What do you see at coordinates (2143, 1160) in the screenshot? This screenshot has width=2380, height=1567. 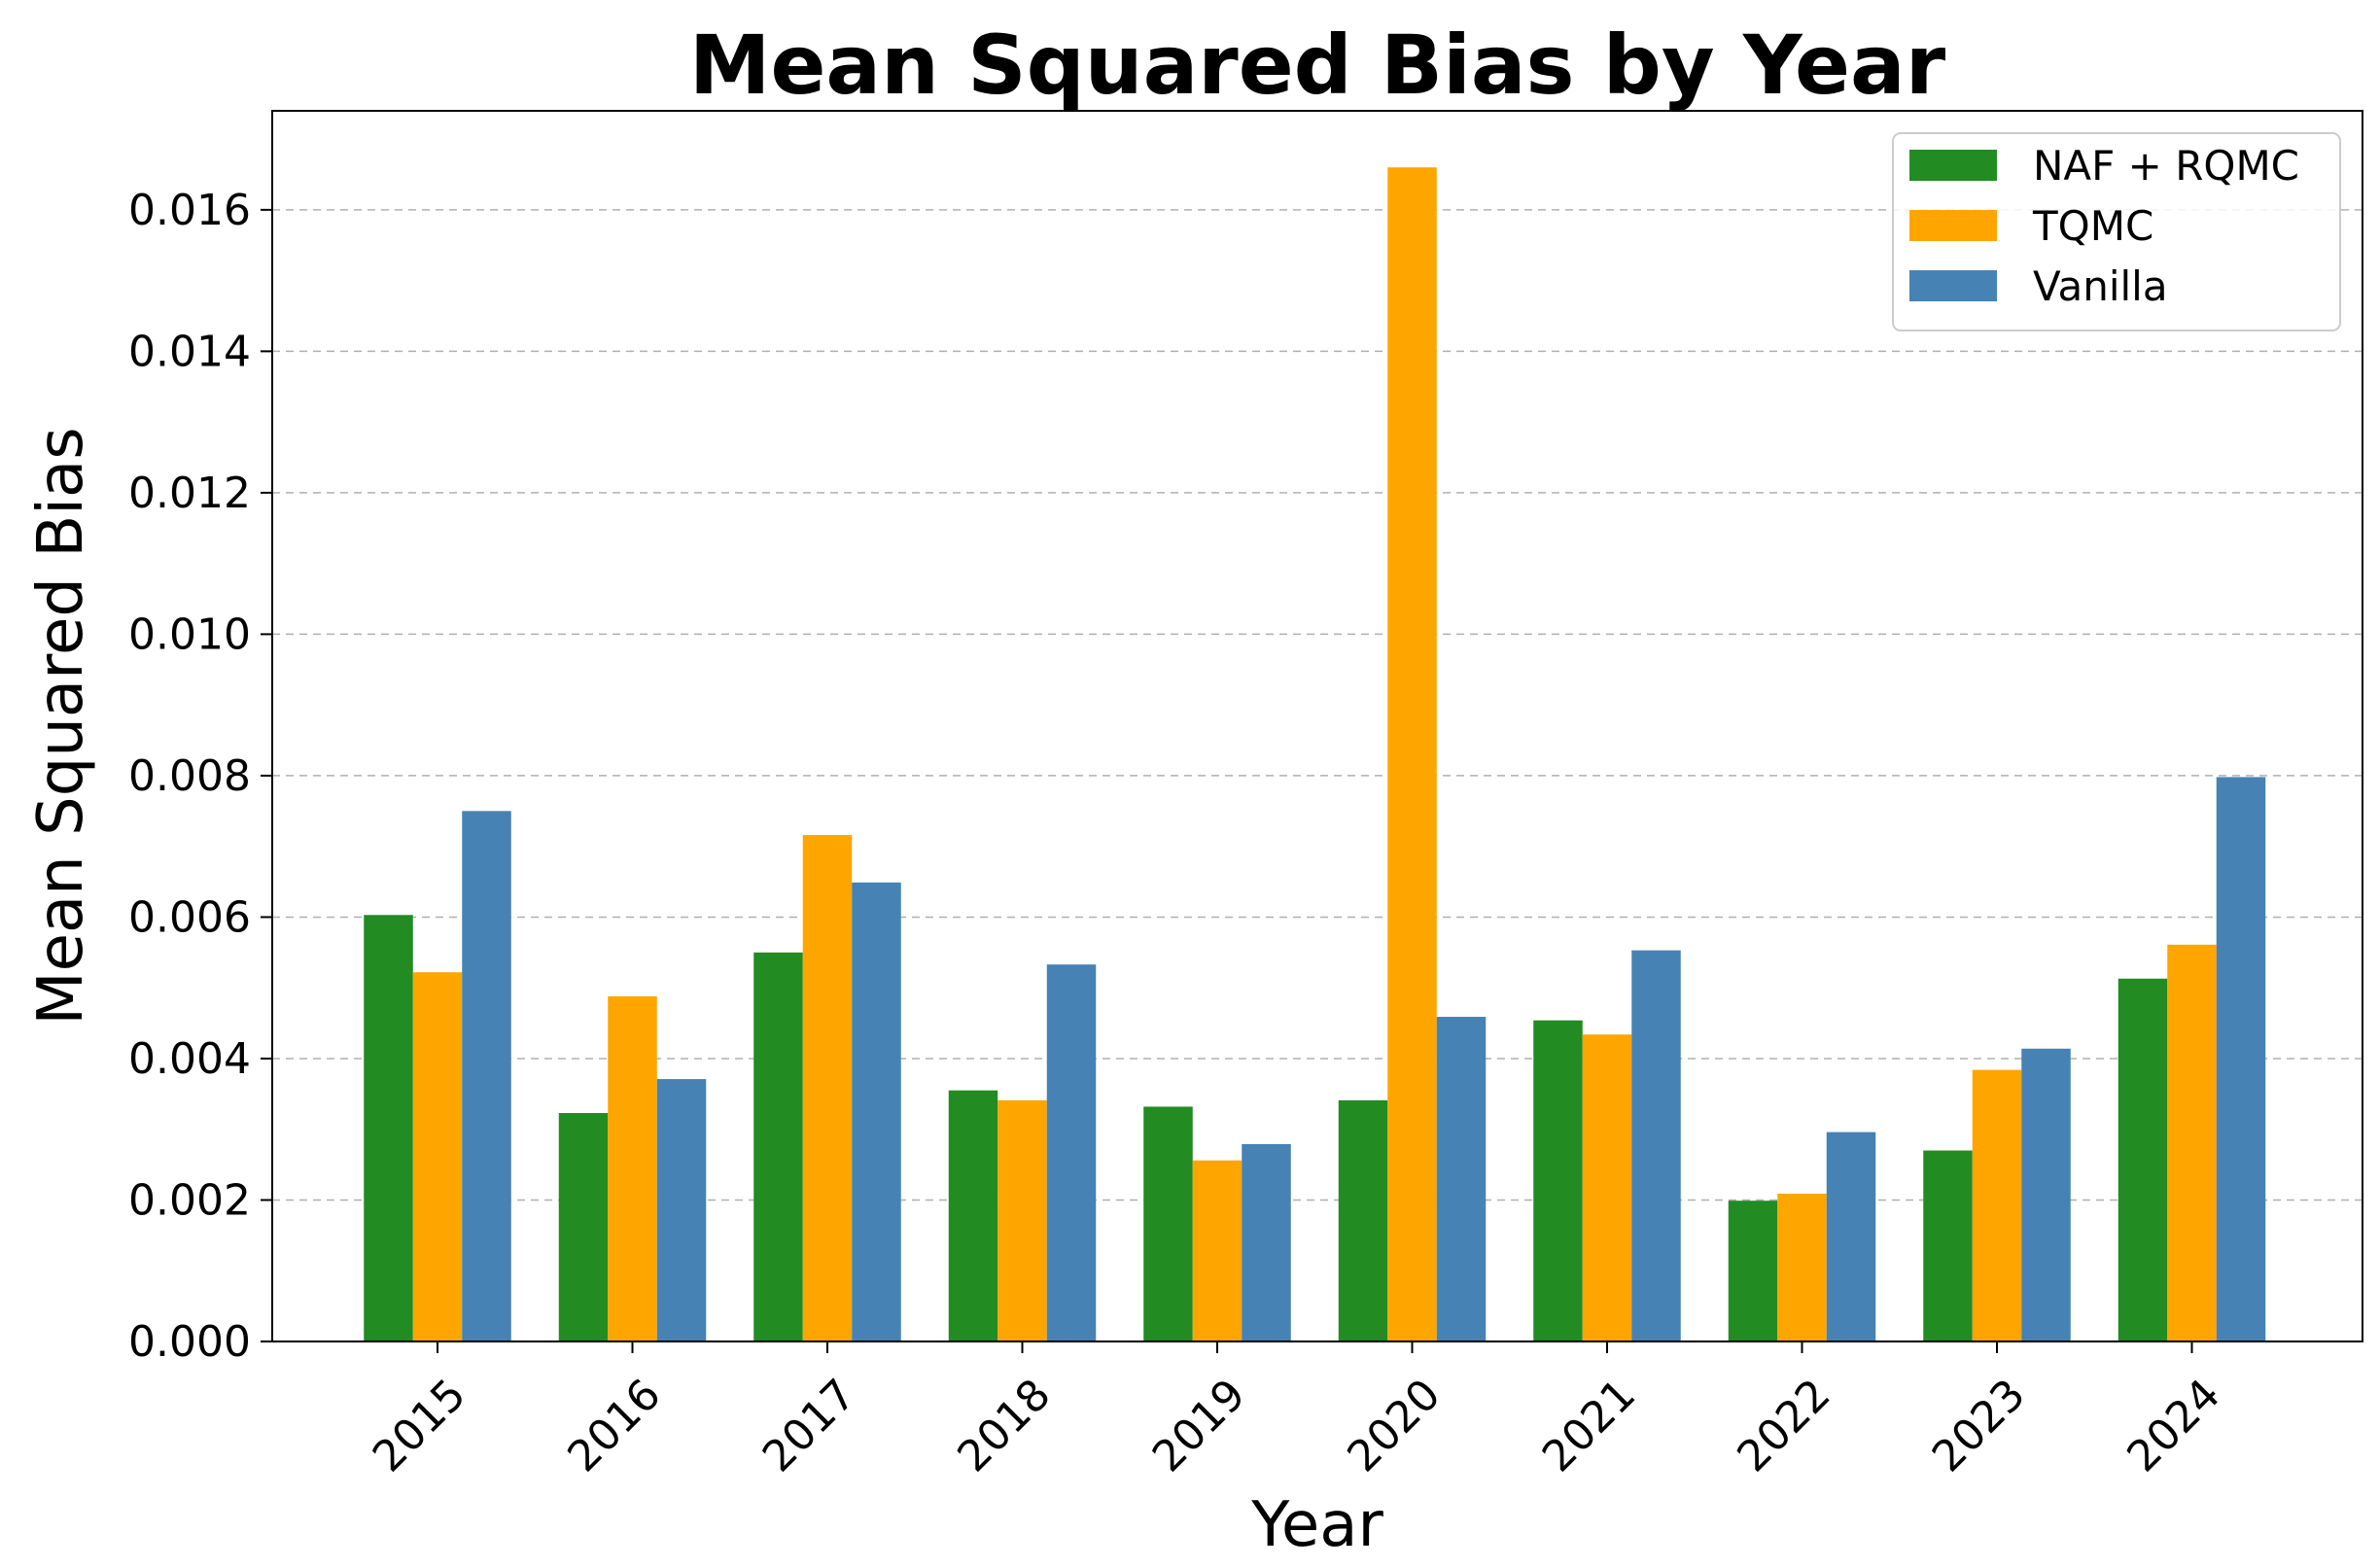 I see `bar-naf-rqmc-2024` at bounding box center [2143, 1160].